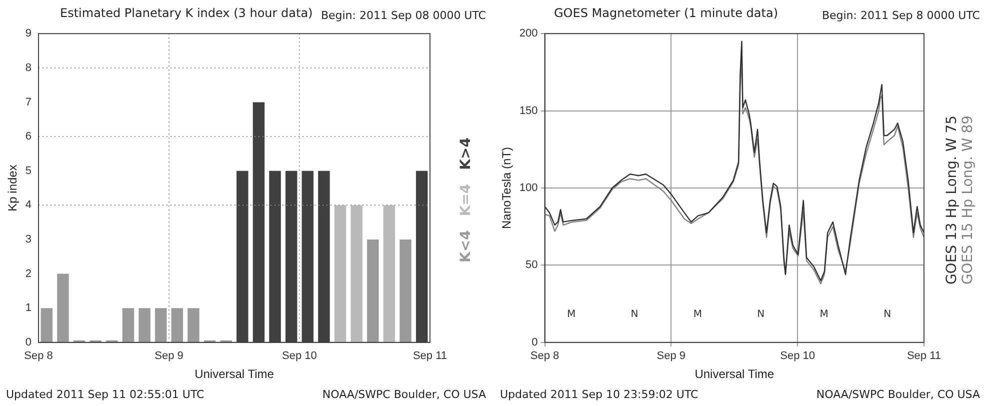  I want to click on y-axis-title: Kp index, so click(13, 188).